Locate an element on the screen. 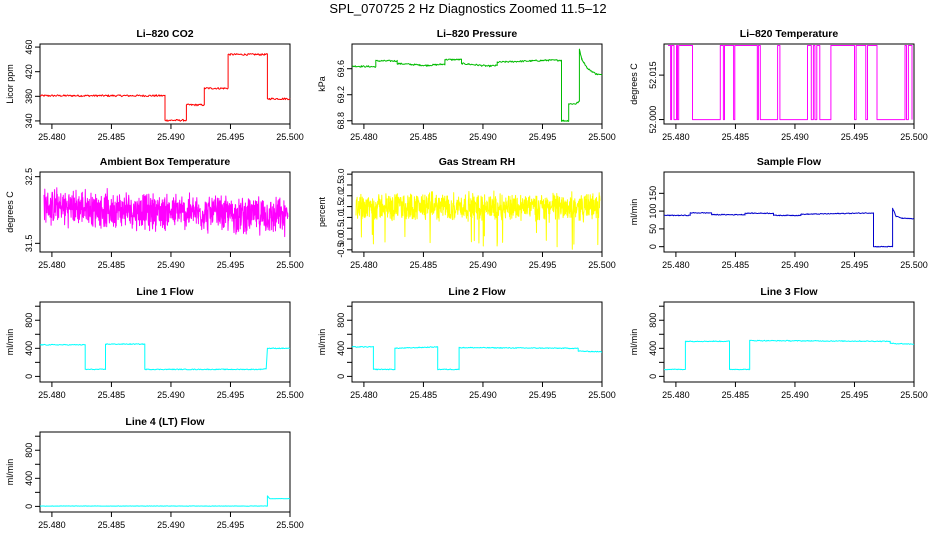 The width and height of the screenshot is (936, 540). chart-title: Line 2 Flow is located at coordinates (477, 292).